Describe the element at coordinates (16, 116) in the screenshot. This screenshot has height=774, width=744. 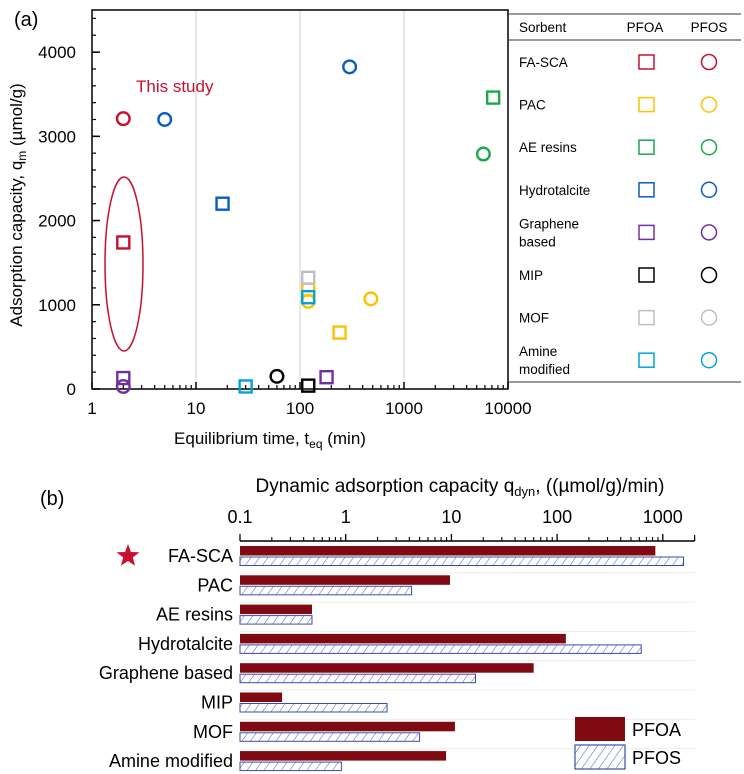
I see `y-axis-label-unit: (µmol/g)` at that location.